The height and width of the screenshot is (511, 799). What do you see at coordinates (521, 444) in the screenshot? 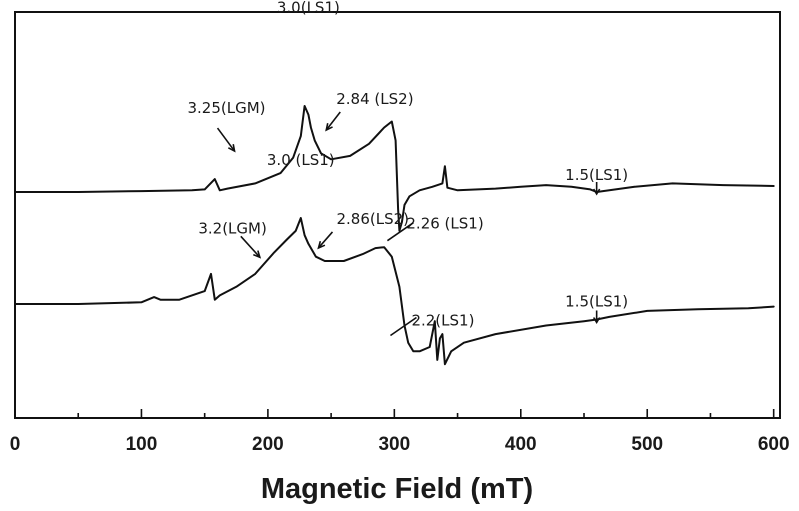
I see `x-tick-label: 400` at bounding box center [521, 444].